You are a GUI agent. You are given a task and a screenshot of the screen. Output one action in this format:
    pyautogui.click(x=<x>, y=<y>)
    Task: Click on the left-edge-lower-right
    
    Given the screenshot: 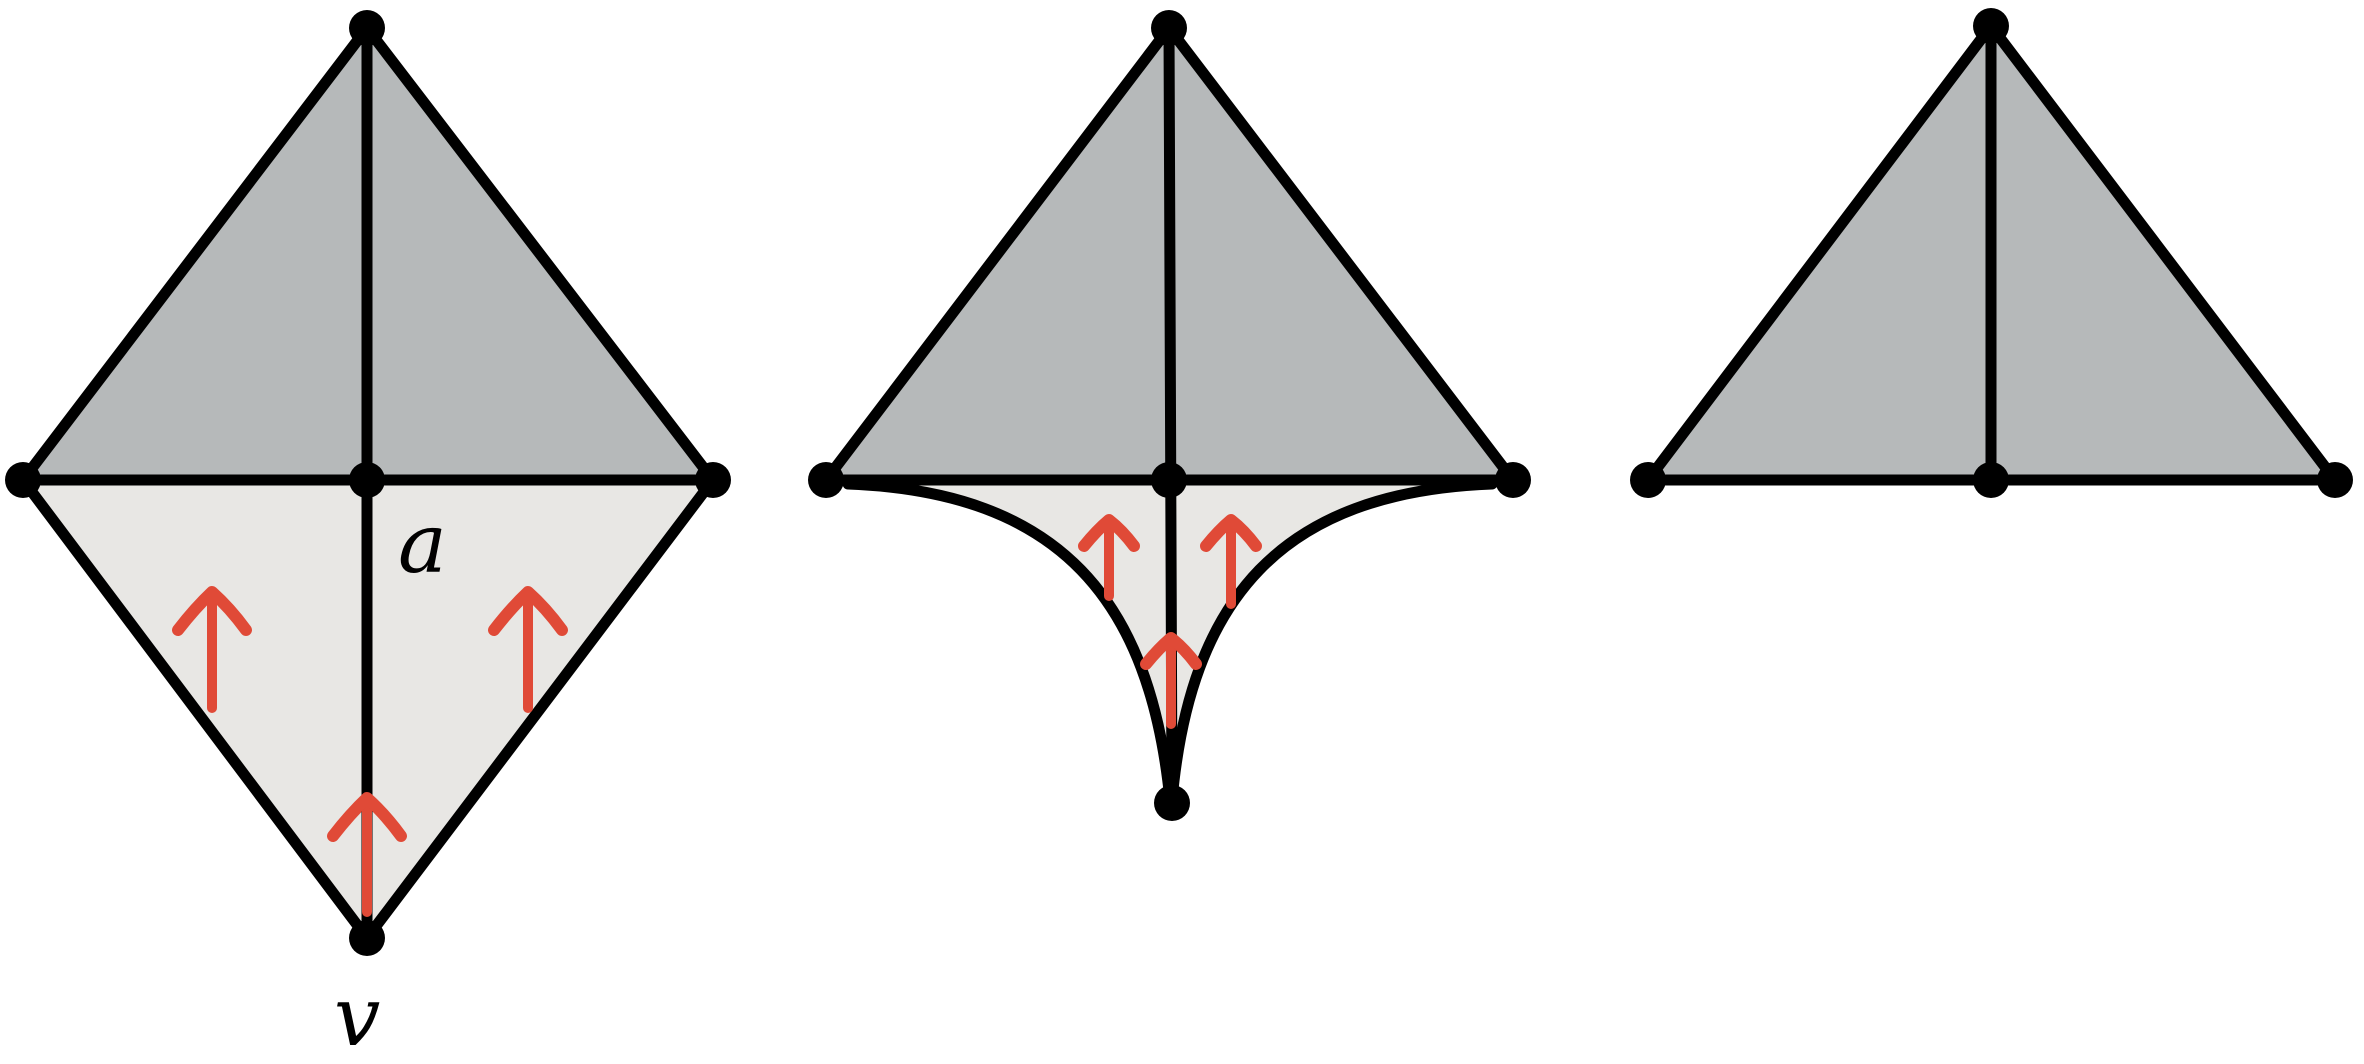 What is the action you would take?
    pyautogui.click(x=540, y=709)
    